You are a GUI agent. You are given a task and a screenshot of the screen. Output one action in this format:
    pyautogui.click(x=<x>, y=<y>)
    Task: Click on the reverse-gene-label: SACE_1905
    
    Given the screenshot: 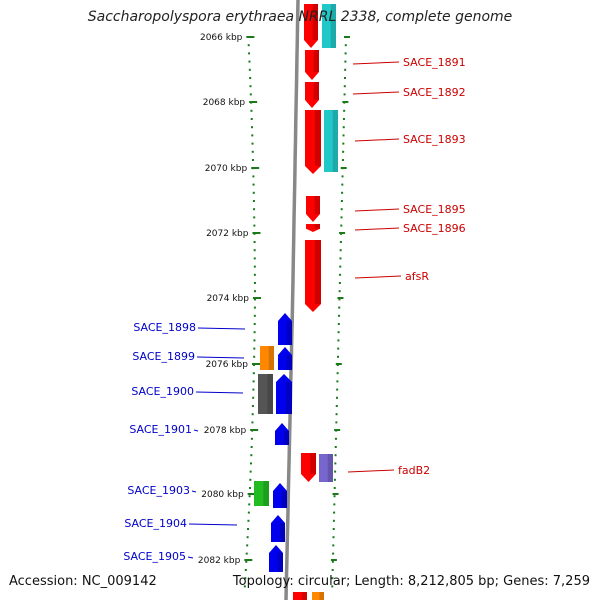 What is the action you would take?
    pyautogui.click(x=154, y=556)
    